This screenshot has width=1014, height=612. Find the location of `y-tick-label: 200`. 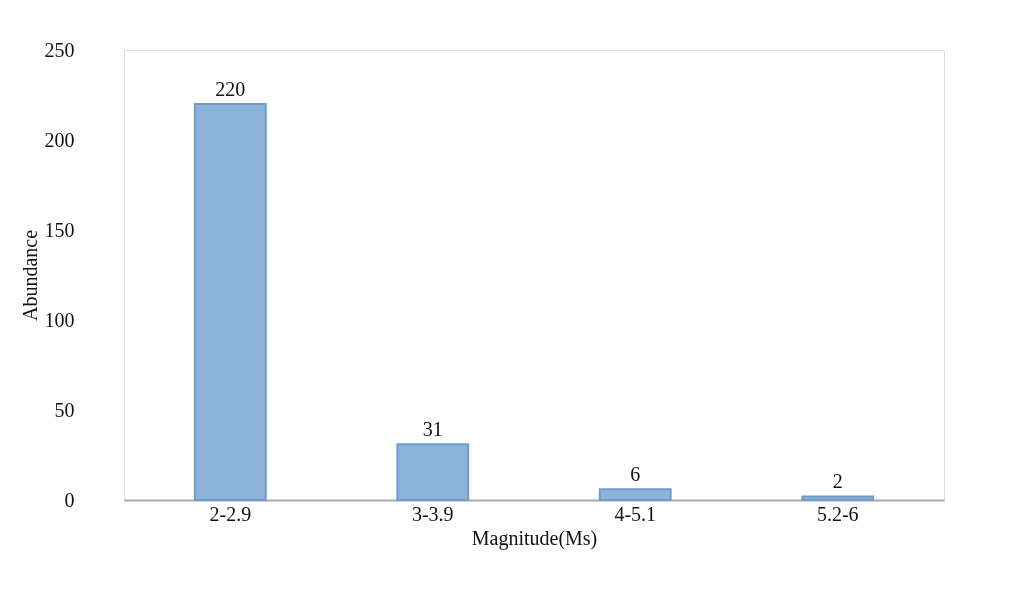

y-tick-label: 200 is located at coordinates (59, 139).